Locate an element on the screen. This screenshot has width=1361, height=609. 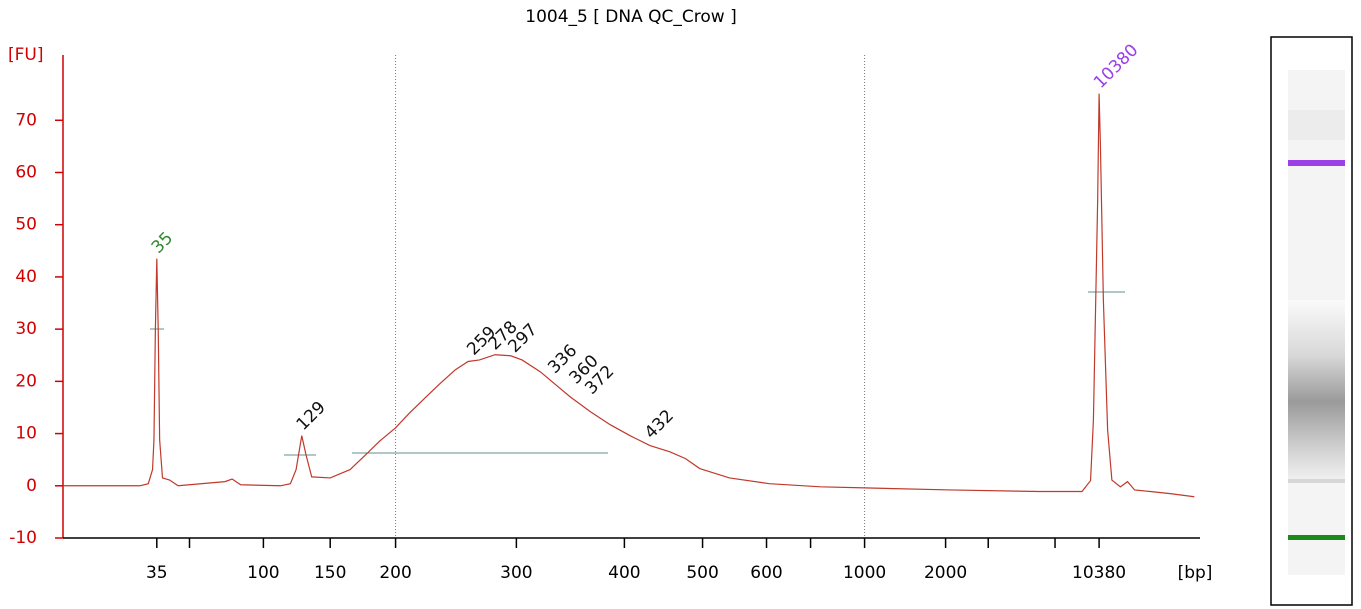
y-tick-label: 30 is located at coordinates (26, 329).